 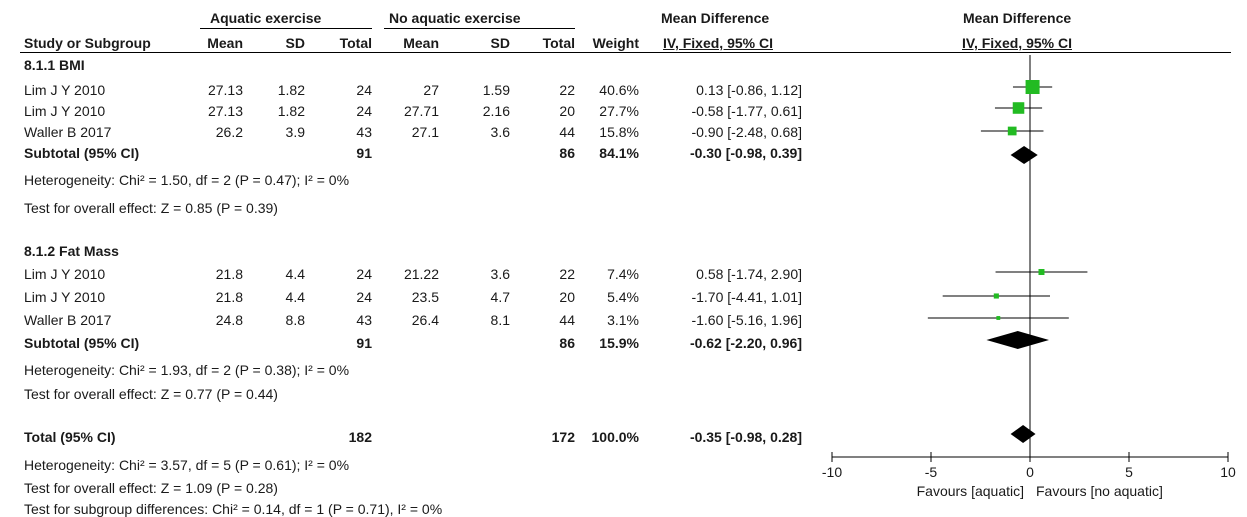 What do you see at coordinates (229, 274) in the screenshot?
I see `study-mean1: 21.8` at bounding box center [229, 274].